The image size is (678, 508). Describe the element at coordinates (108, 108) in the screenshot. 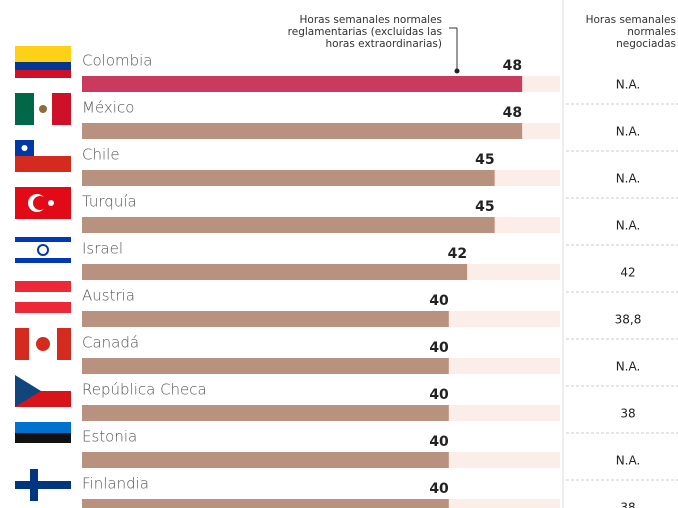

I see `category-label: México` at that location.